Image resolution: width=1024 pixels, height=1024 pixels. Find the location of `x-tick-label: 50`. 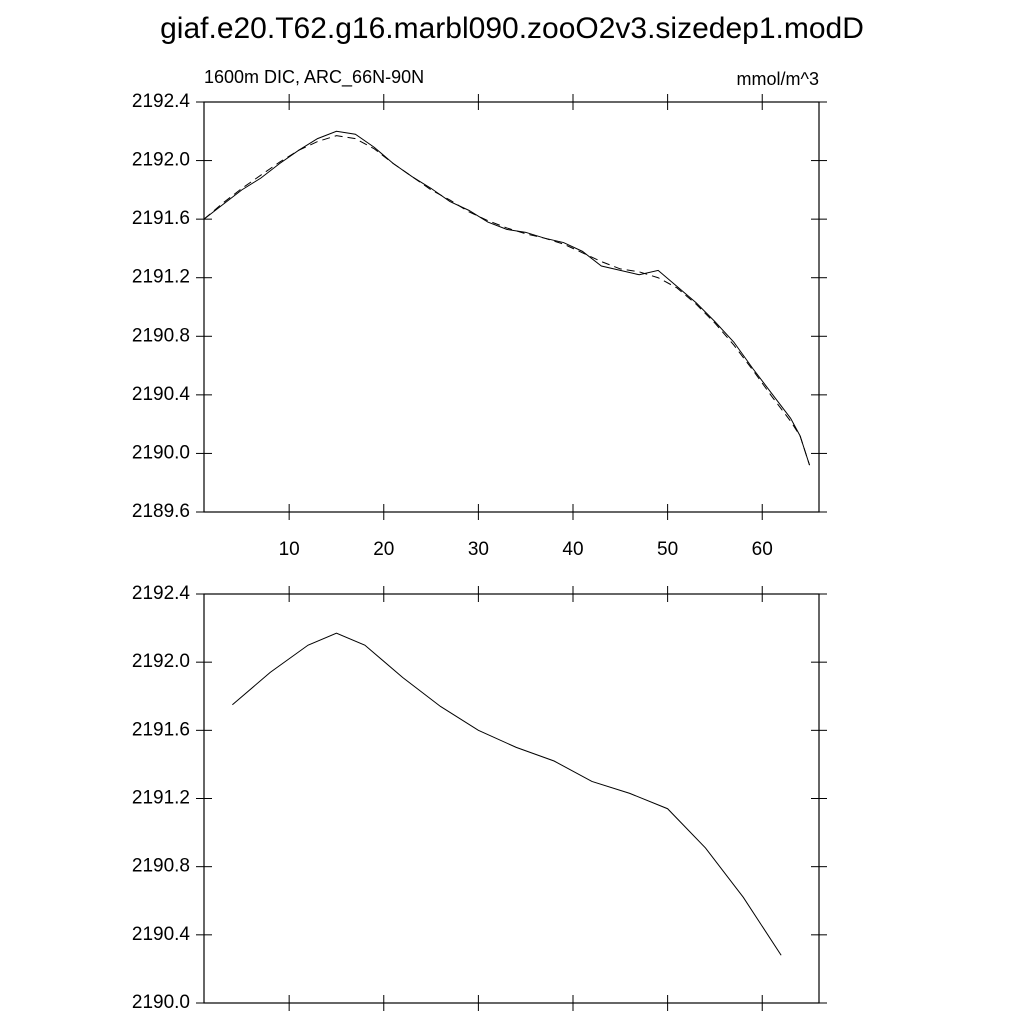

x-tick-label: 50 is located at coordinates (667, 549).